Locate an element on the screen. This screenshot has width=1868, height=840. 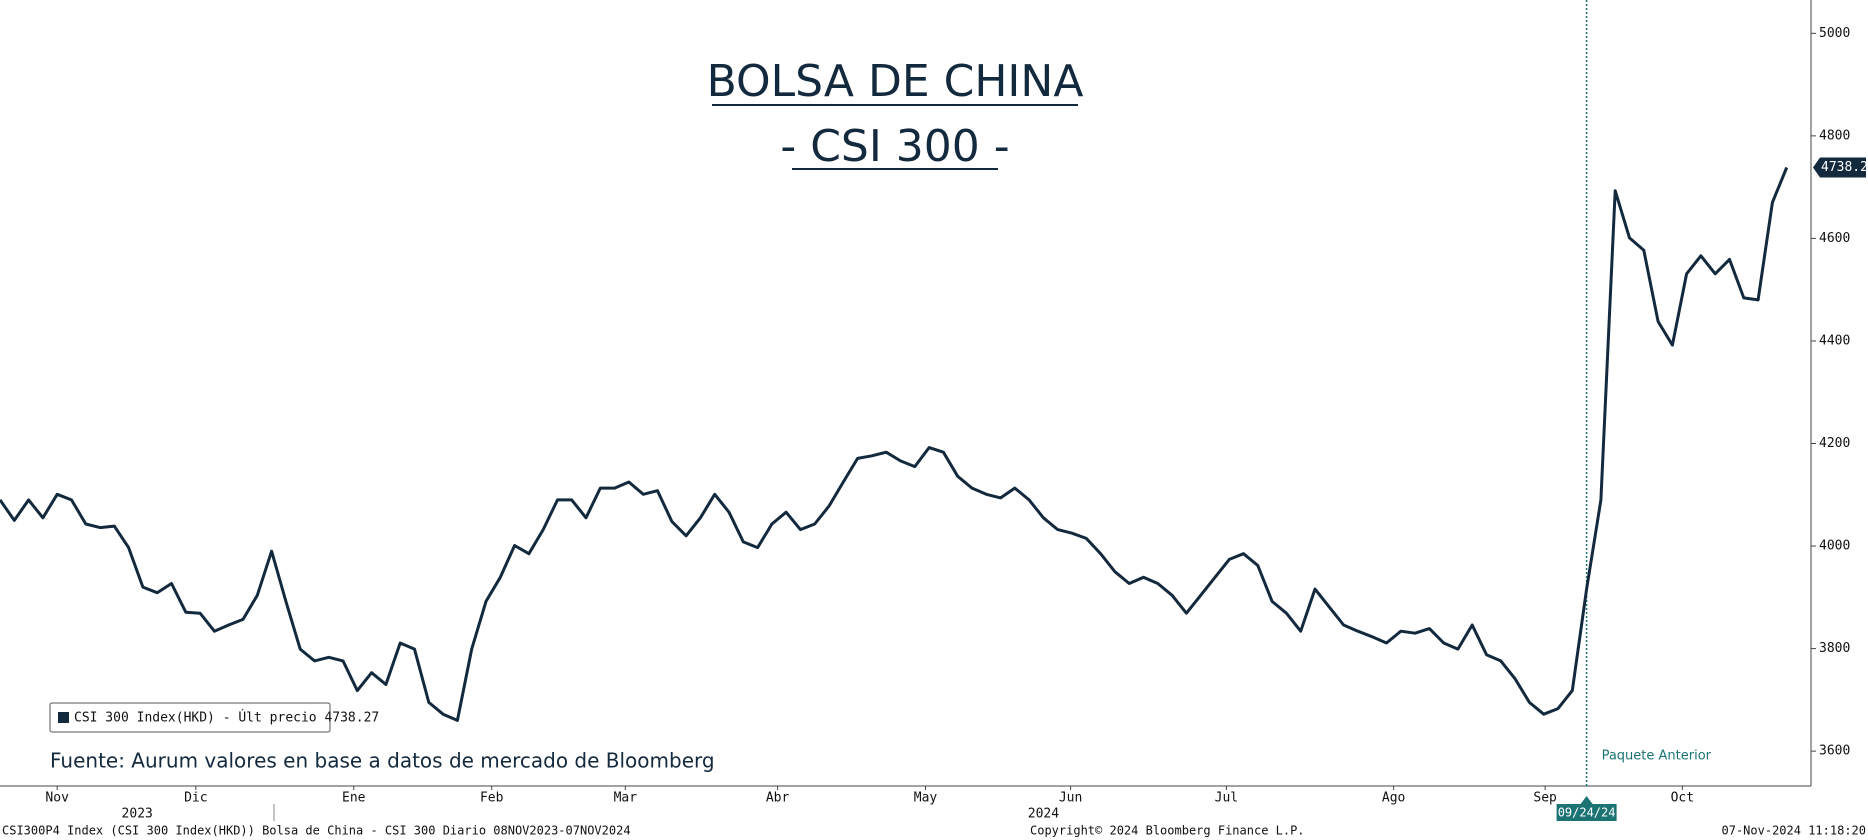
event-label: 09/24/24 is located at coordinates (1587, 813).